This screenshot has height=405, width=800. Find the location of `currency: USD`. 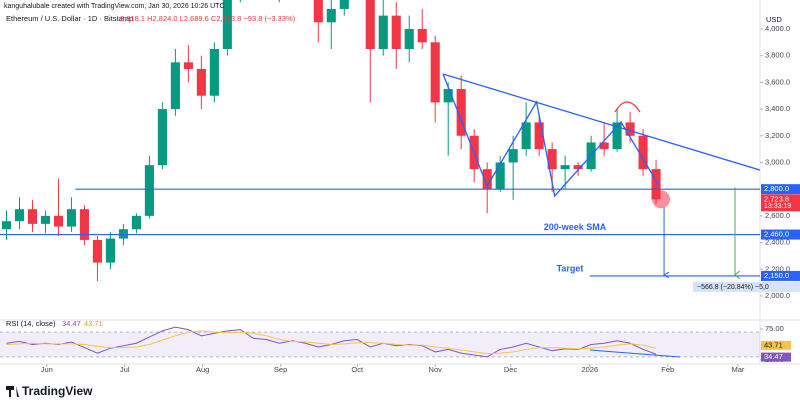

currency: USD is located at coordinates (774, 19).